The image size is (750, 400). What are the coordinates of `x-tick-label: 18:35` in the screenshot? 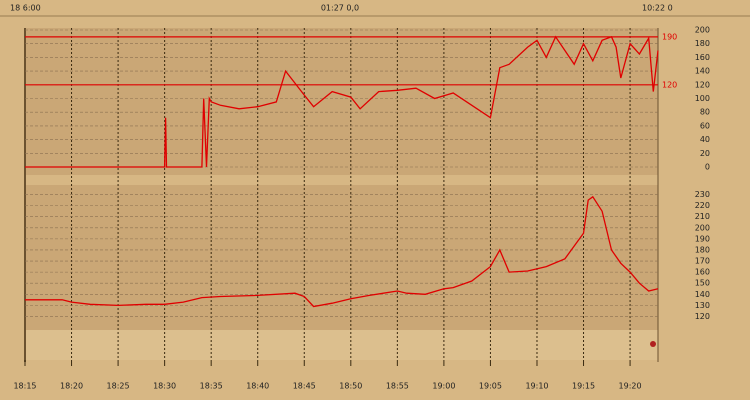 It's located at (211, 386).